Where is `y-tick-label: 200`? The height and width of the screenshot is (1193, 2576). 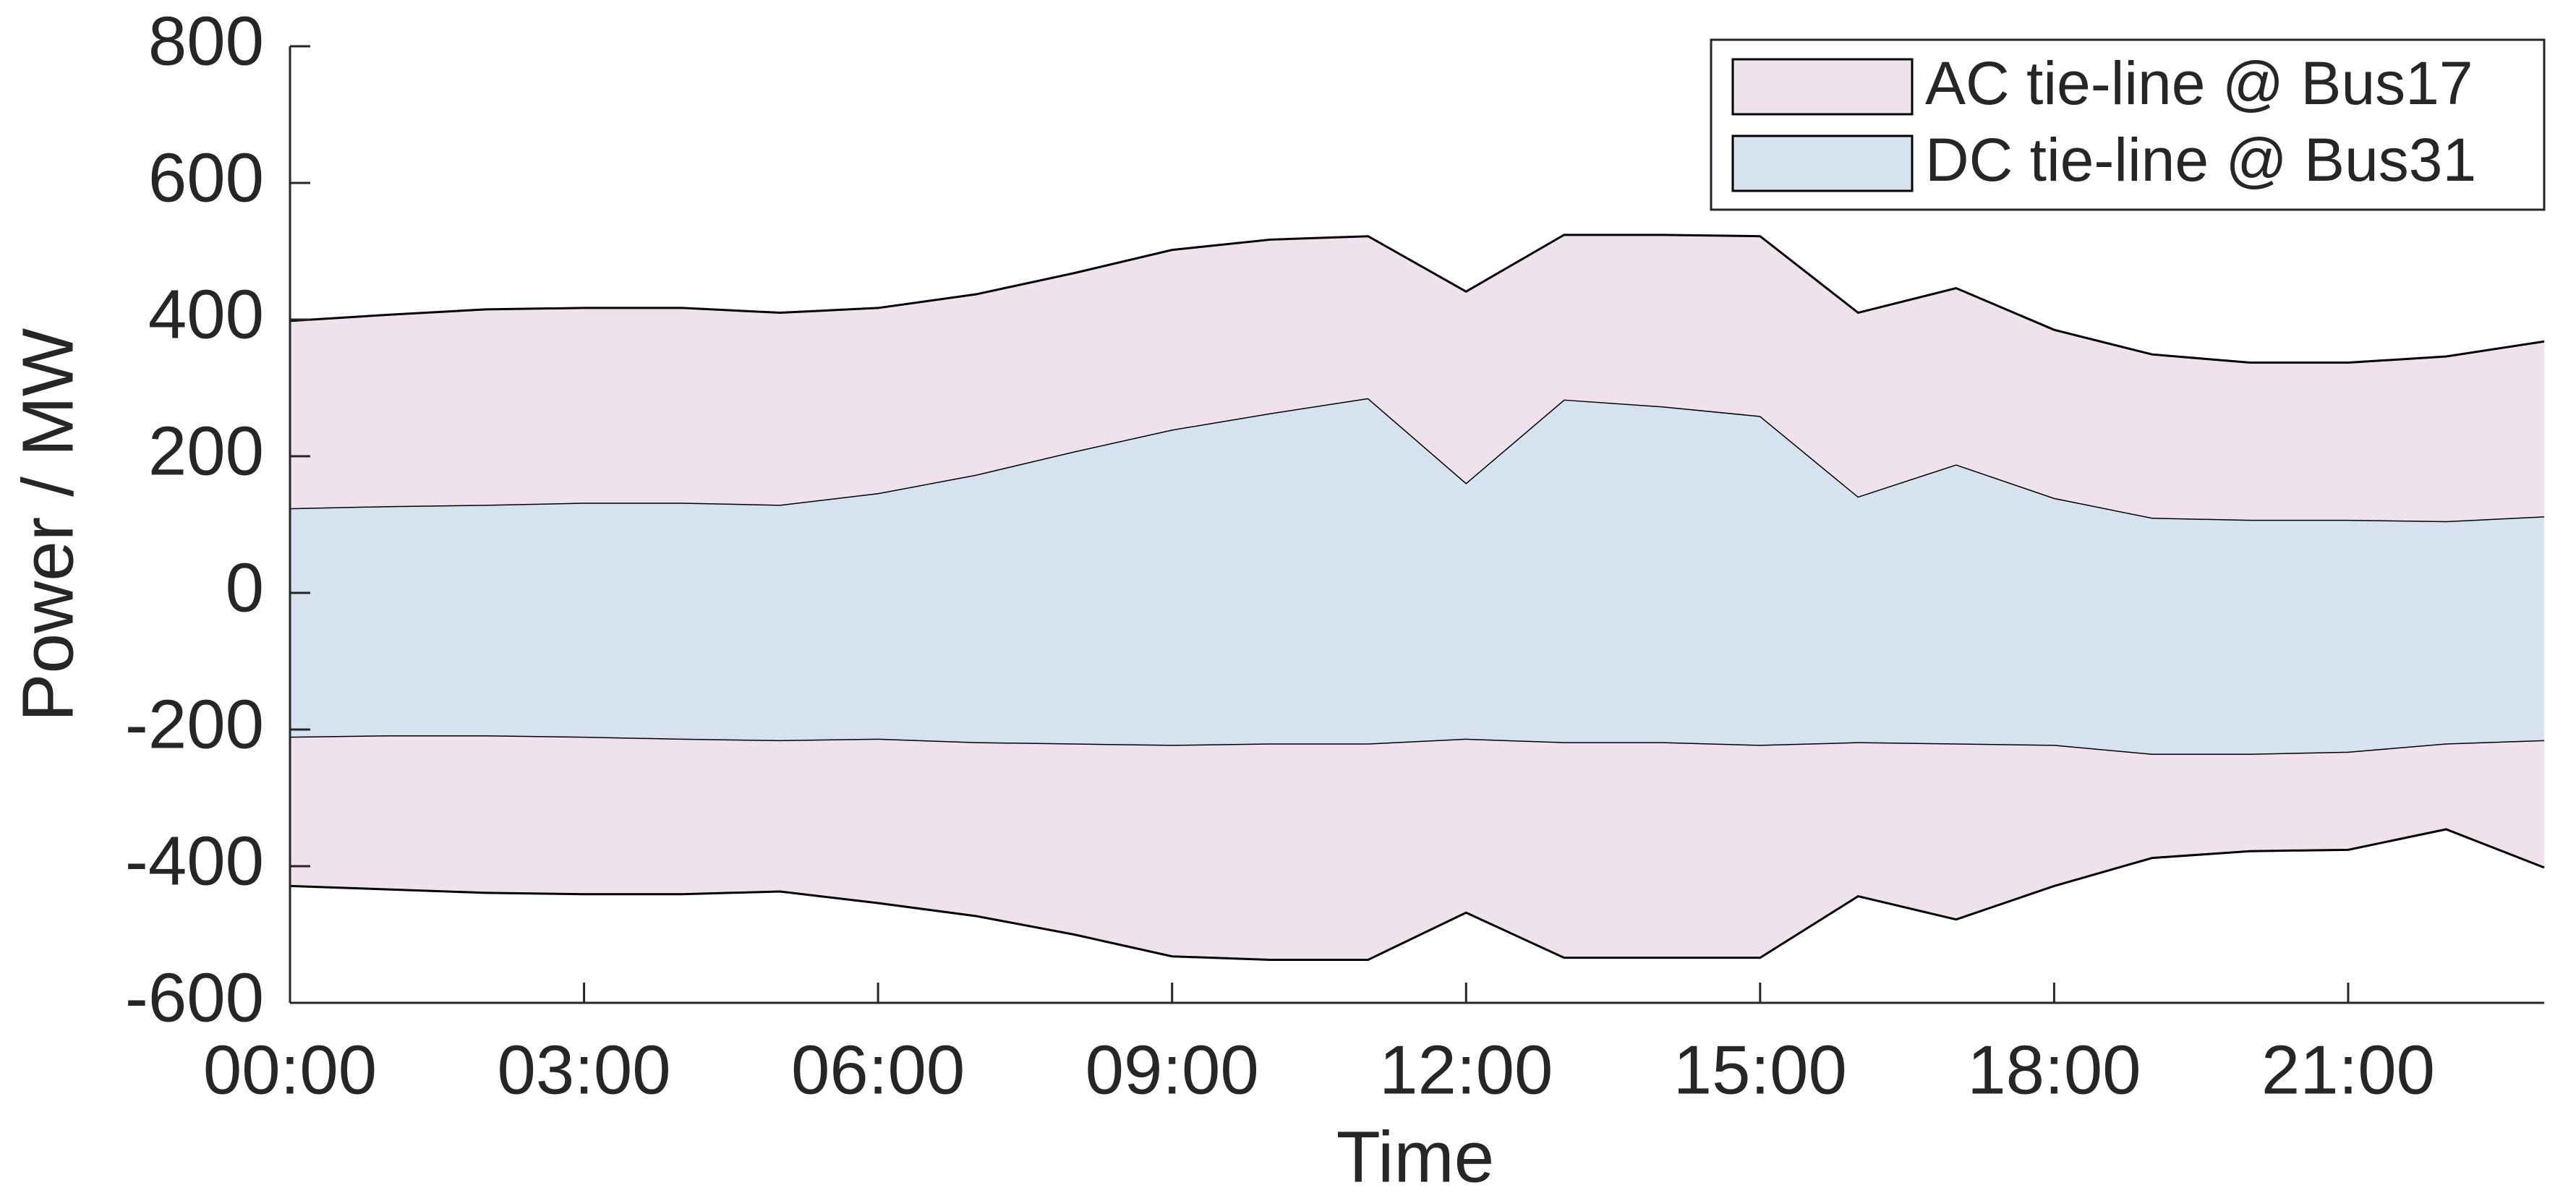
y-tick-label: 200 is located at coordinates (206, 450).